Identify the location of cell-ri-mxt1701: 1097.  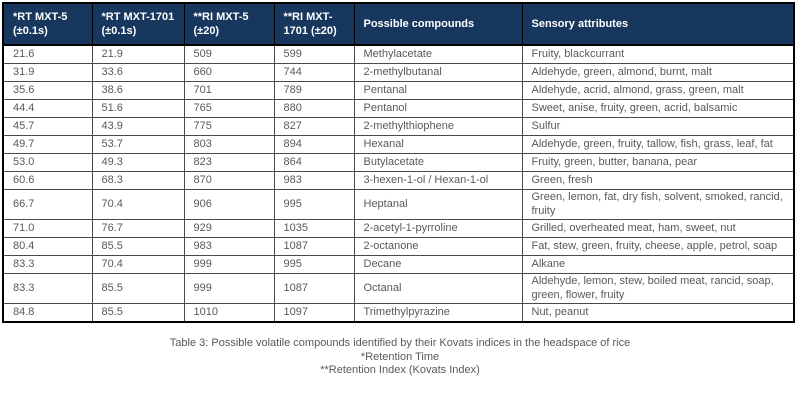
(314, 313).